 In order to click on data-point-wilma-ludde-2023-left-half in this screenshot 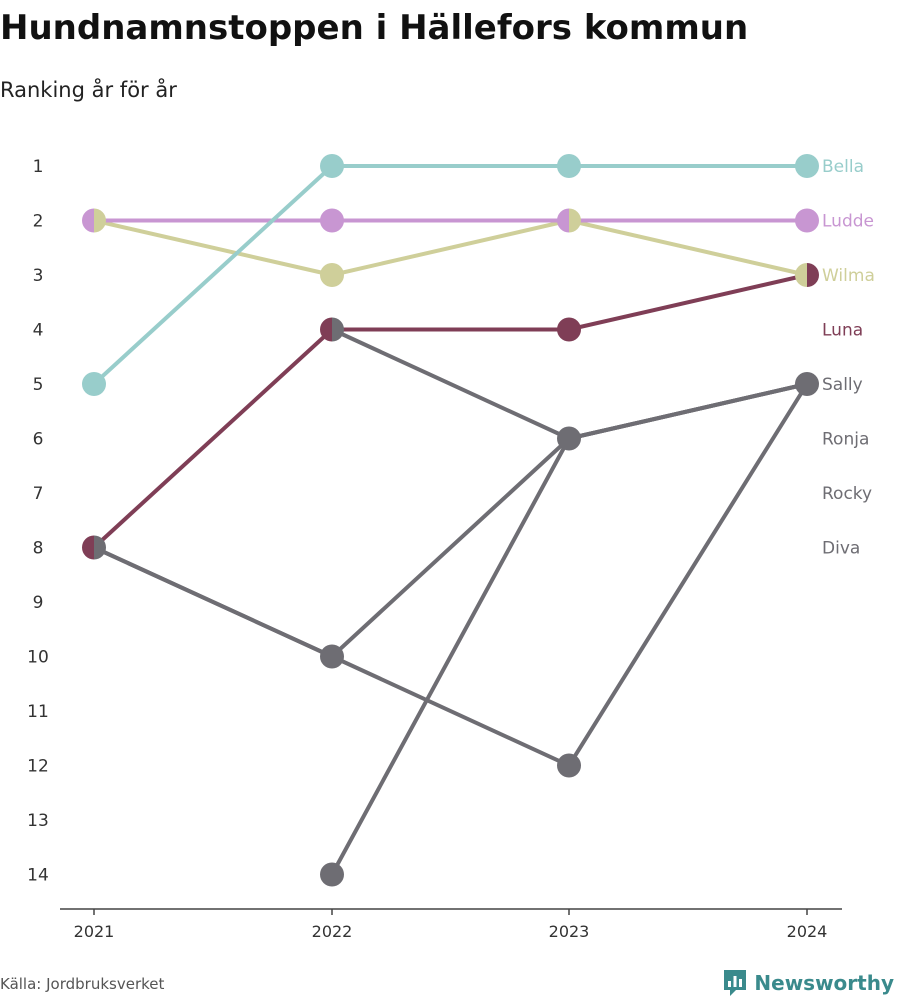, I will do `click(563, 220)`.